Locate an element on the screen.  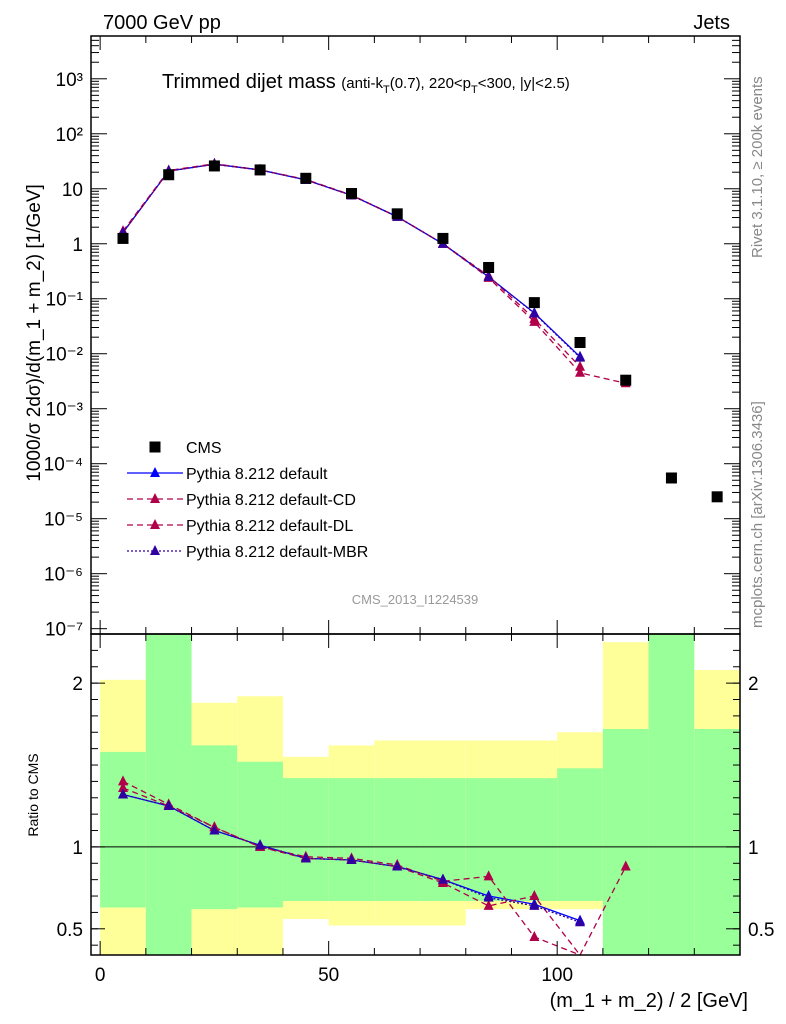
ratio-y-label: Ratio to CMS is located at coordinates (33, 794).